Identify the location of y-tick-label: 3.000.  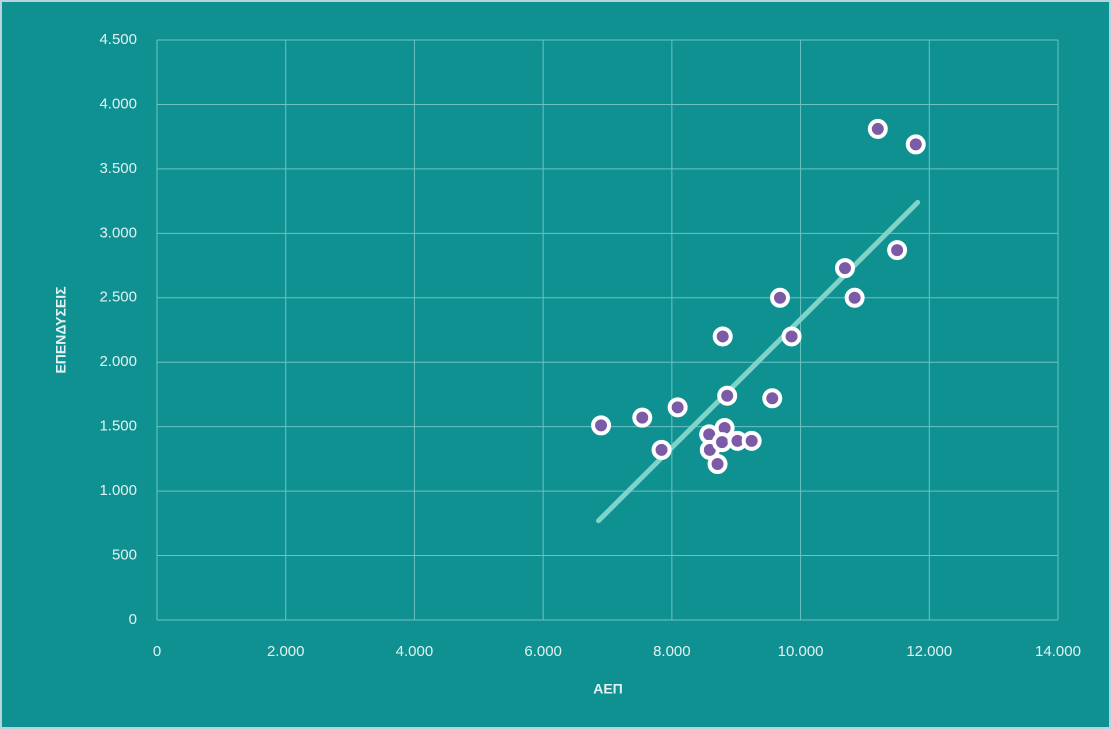
(118, 232).